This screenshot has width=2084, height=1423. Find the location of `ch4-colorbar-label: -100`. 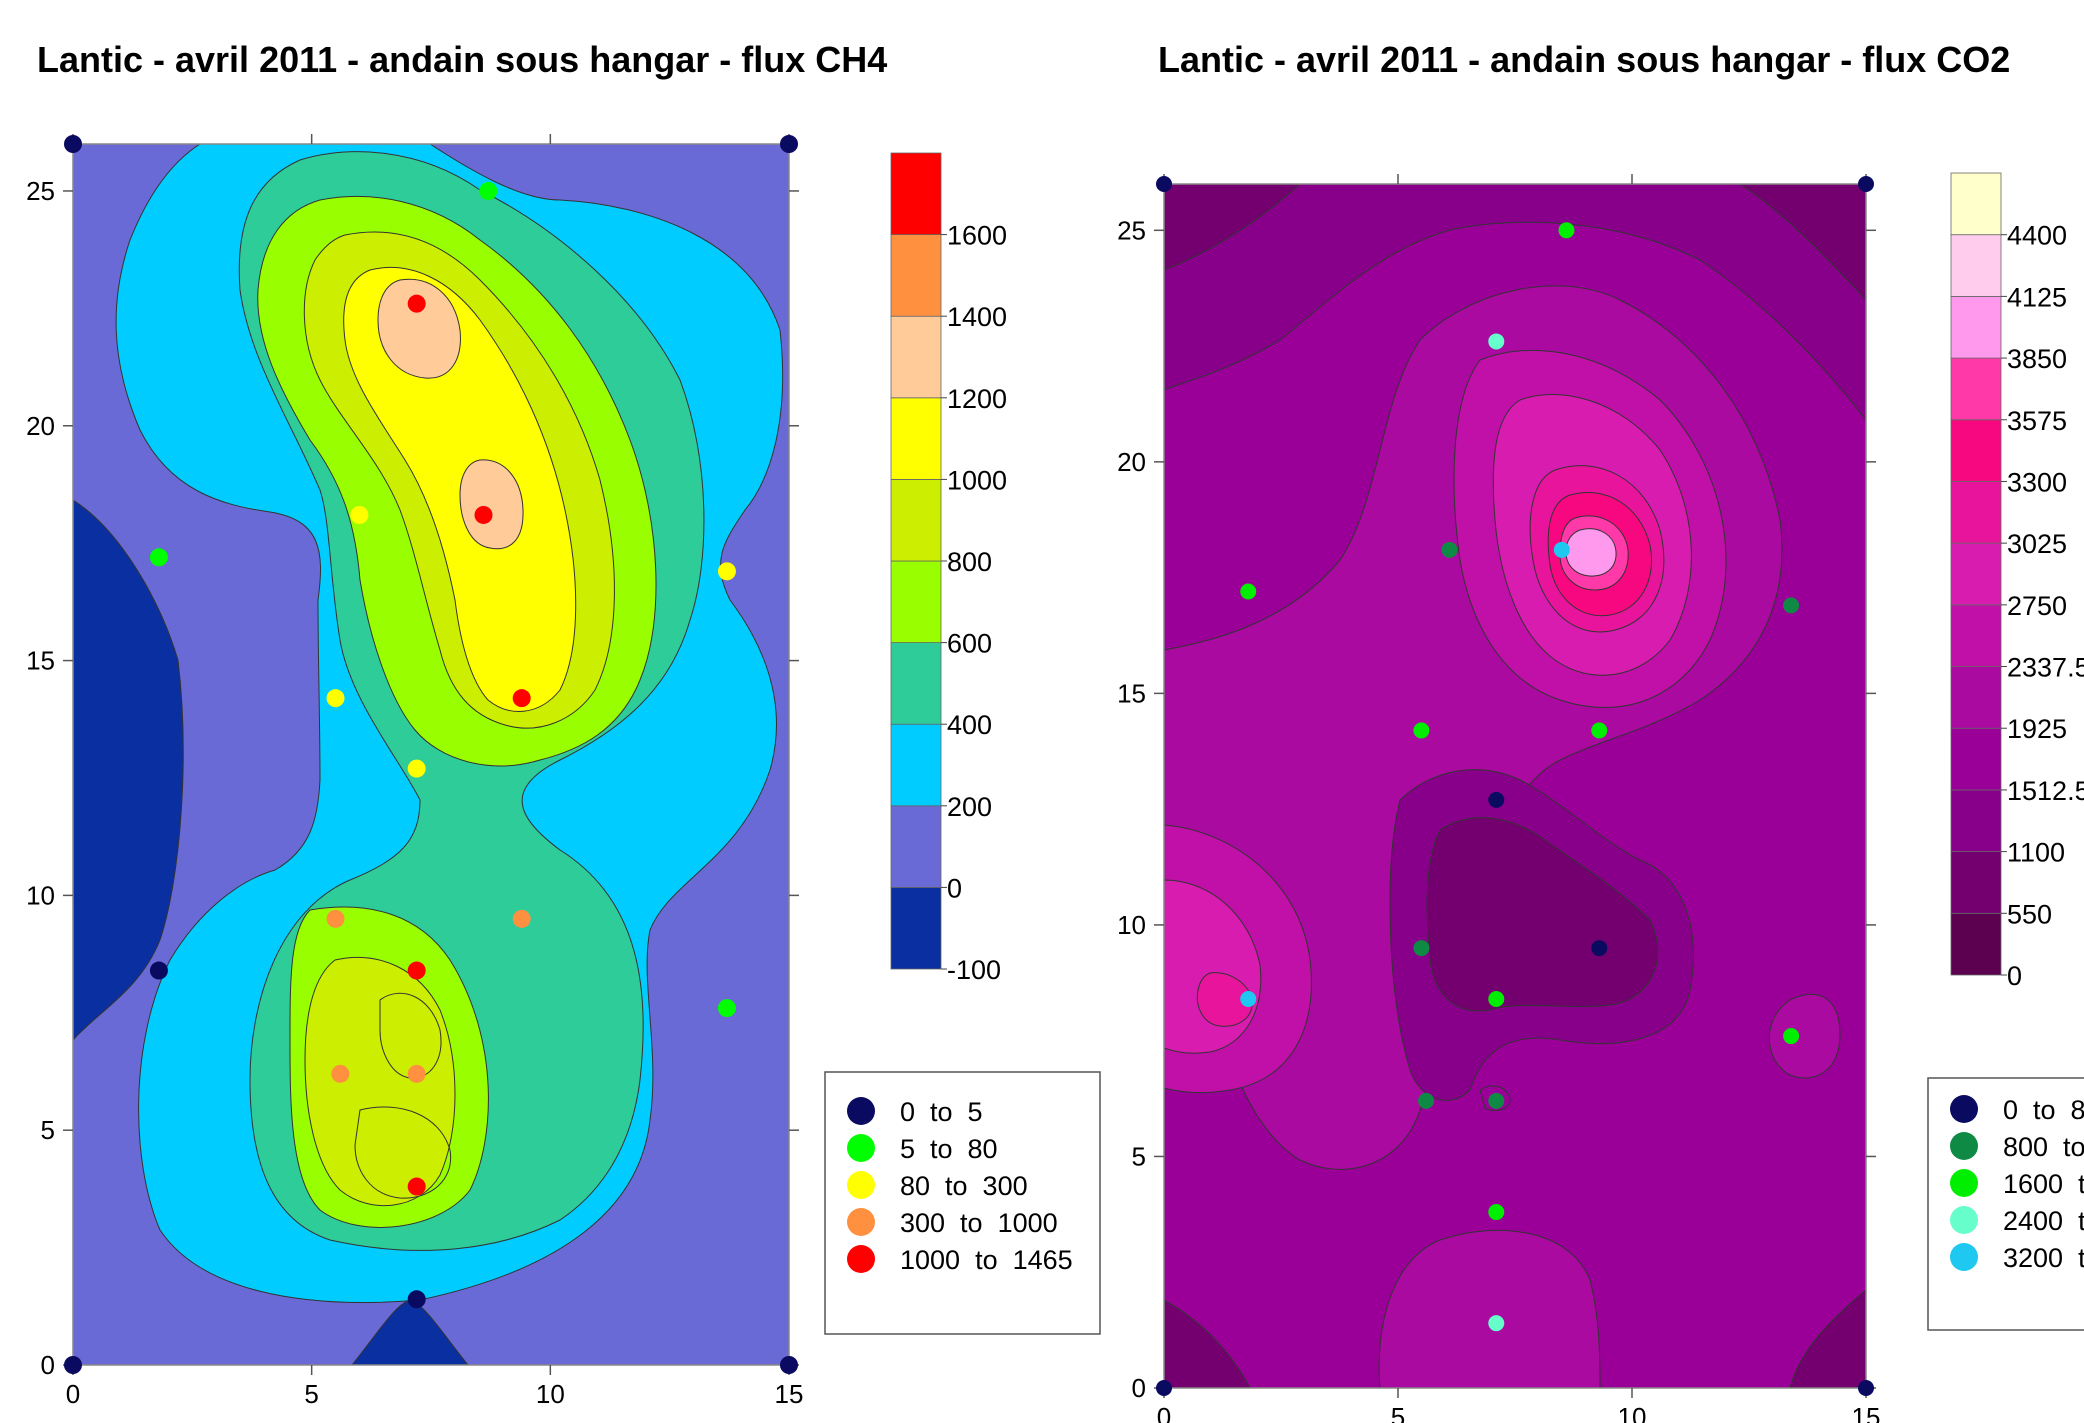

ch4-colorbar-label: -100 is located at coordinates (974, 970).